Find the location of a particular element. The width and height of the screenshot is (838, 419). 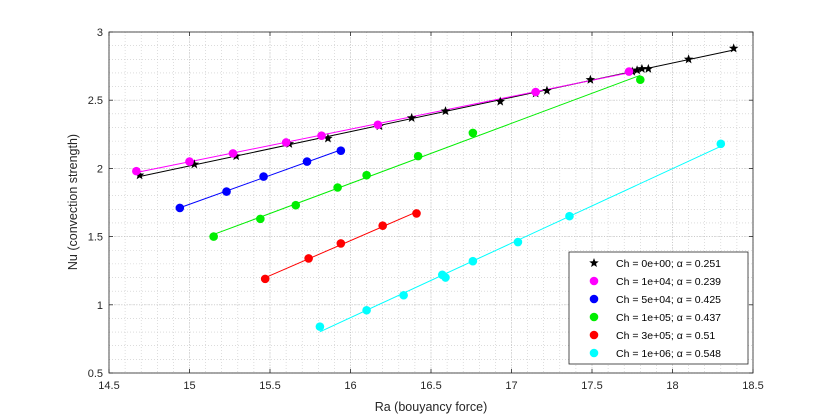

x-tick-label: 16 is located at coordinates (350, 386).